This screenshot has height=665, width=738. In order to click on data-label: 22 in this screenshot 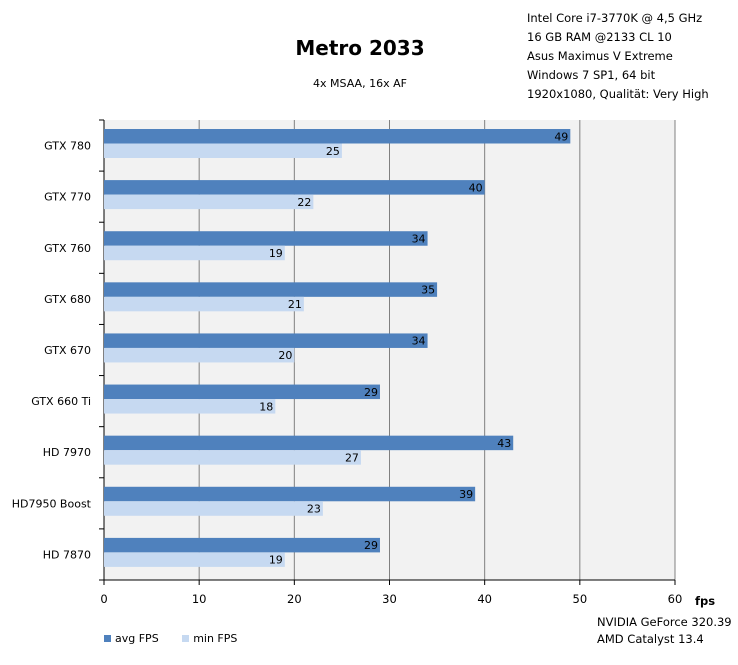, I will do `click(304, 202)`.